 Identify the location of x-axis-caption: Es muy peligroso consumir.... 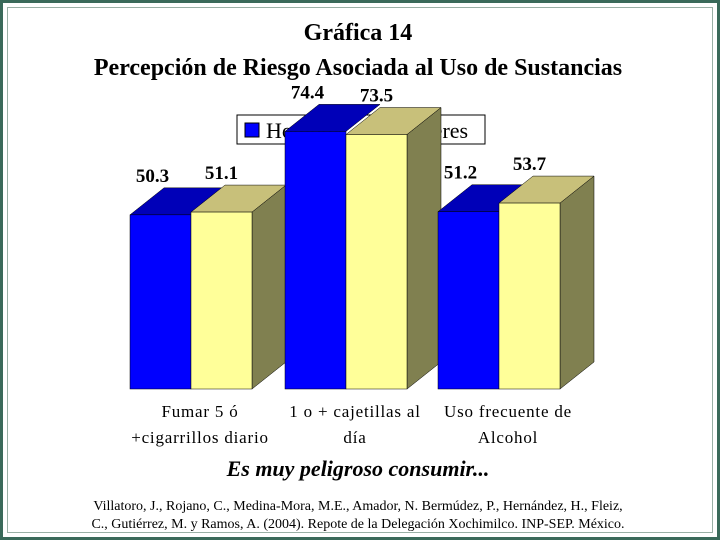
(358, 468).